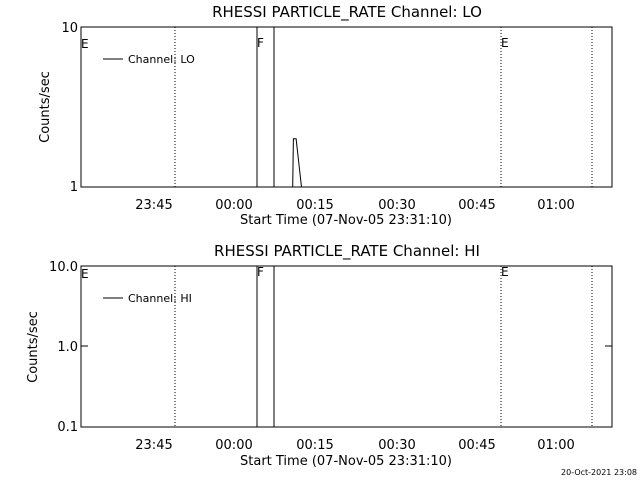 The height and width of the screenshot is (480, 640). I want to click on panel-hi-ytick-10: 10.0, so click(63, 267).